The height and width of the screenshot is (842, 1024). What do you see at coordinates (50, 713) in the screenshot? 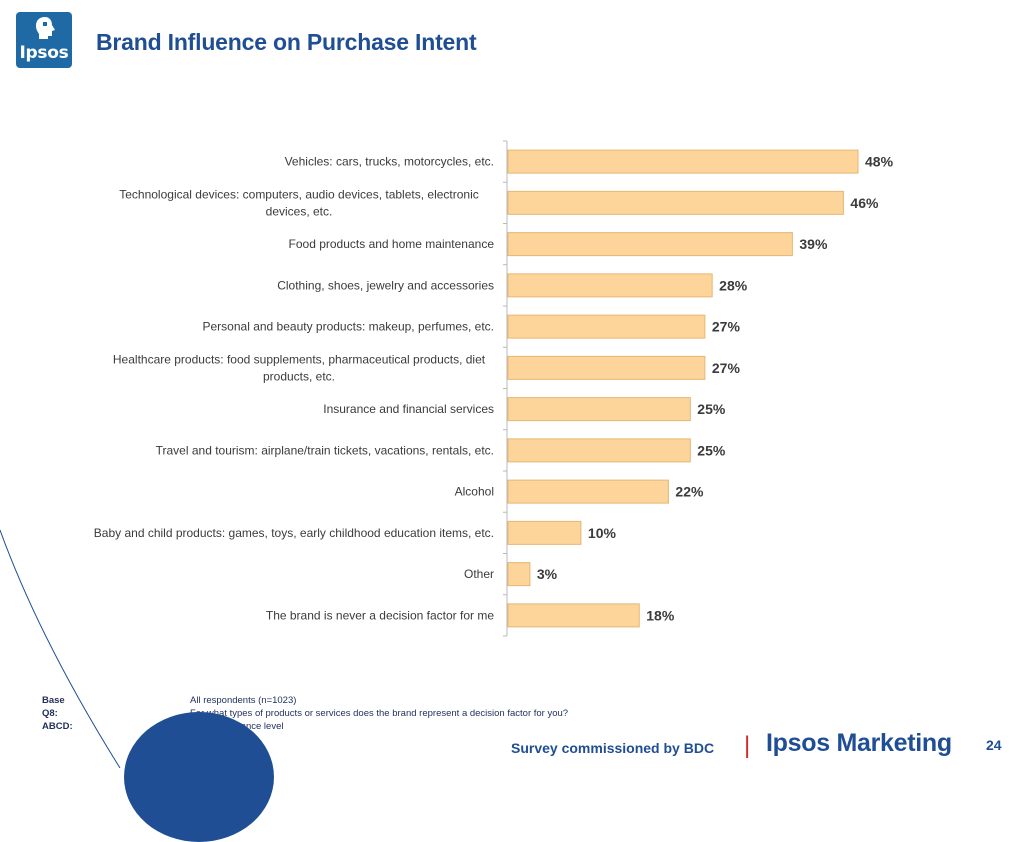
I see `note-key: Q8:` at bounding box center [50, 713].